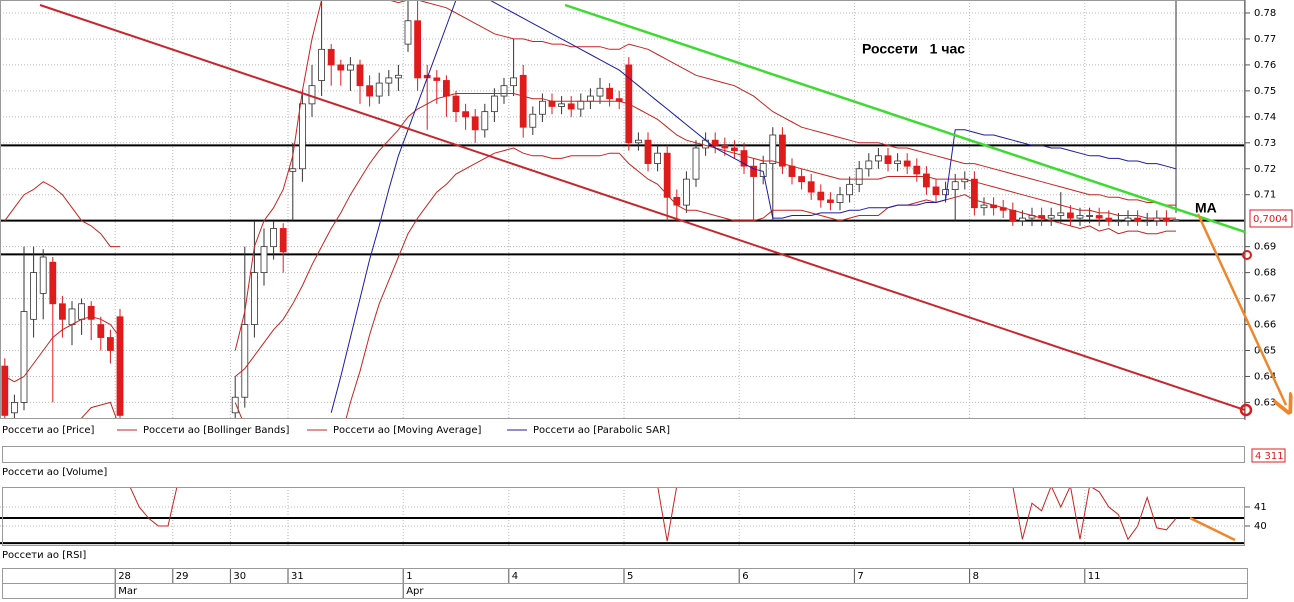 Image resolution: width=1294 pixels, height=602 pixels. Describe the element at coordinates (1206, 208) in the screenshot. I see `annotation: MA` at that location.